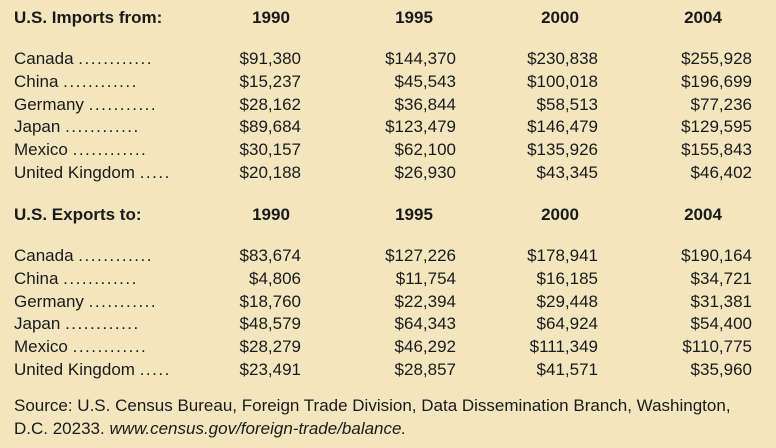  What do you see at coordinates (562, 58) in the screenshot?
I see `value-cell: $230,838` at bounding box center [562, 58].